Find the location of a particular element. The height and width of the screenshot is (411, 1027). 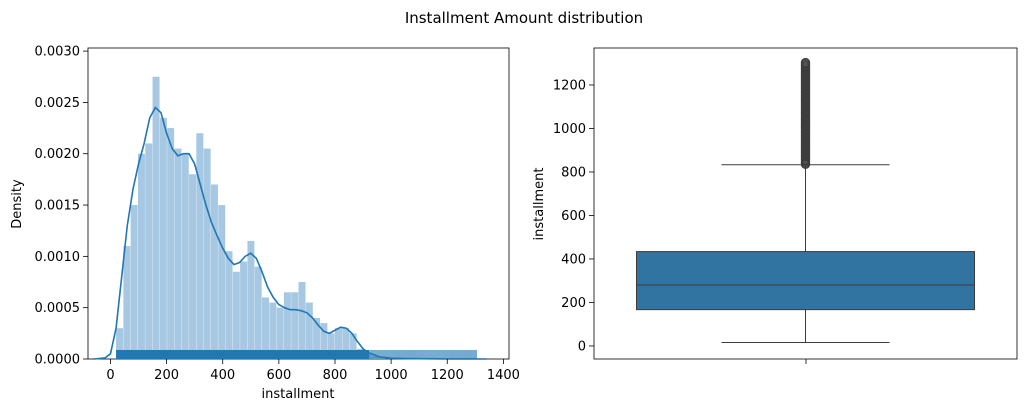

y-tick-label: 0.0010 is located at coordinates (58, 257).